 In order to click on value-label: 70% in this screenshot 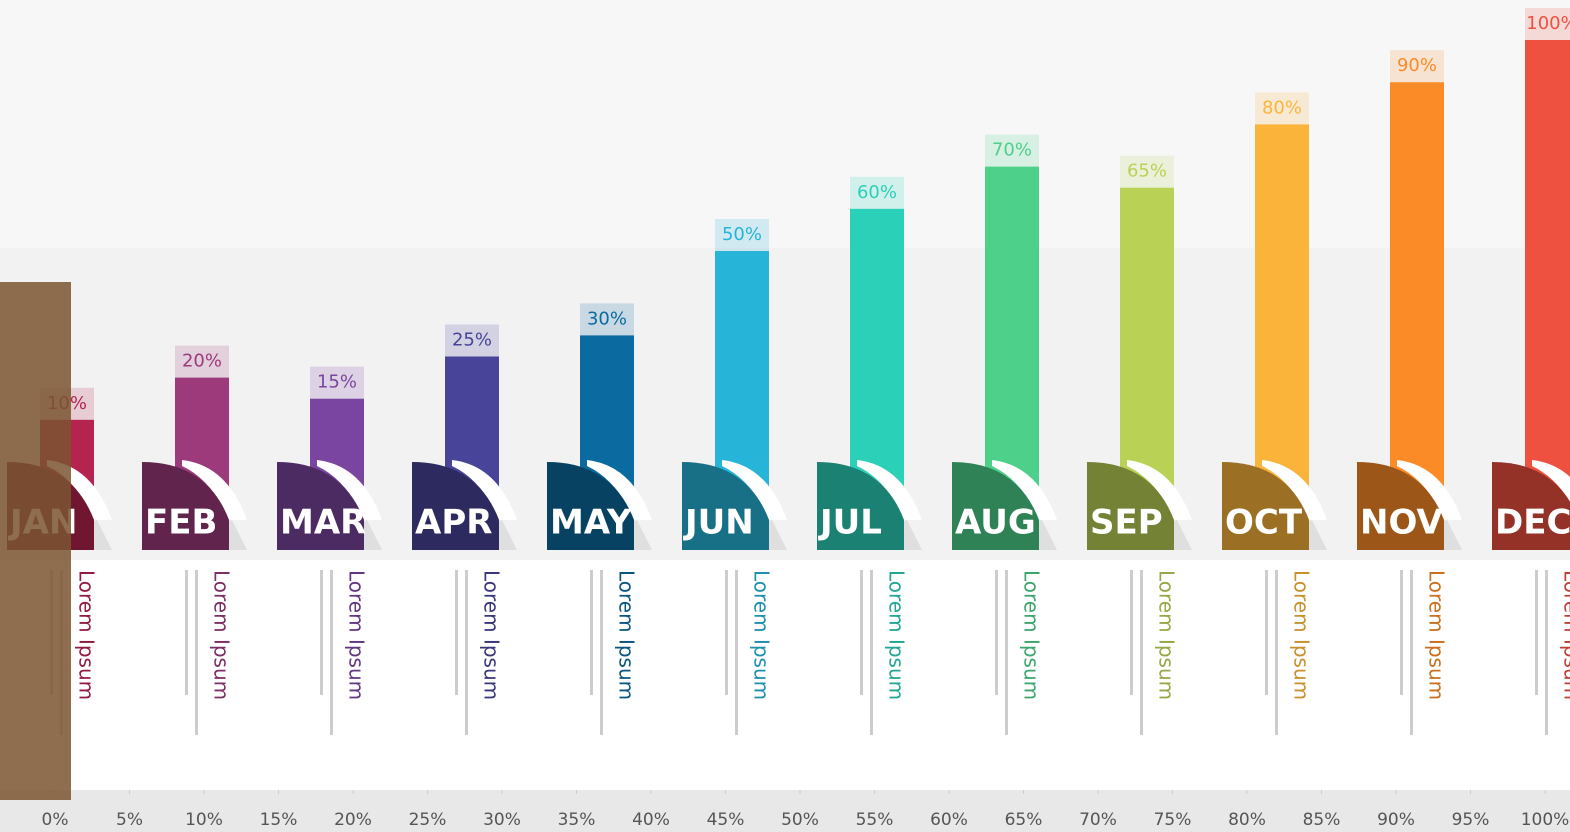, I will do `click(1012, 150)`.